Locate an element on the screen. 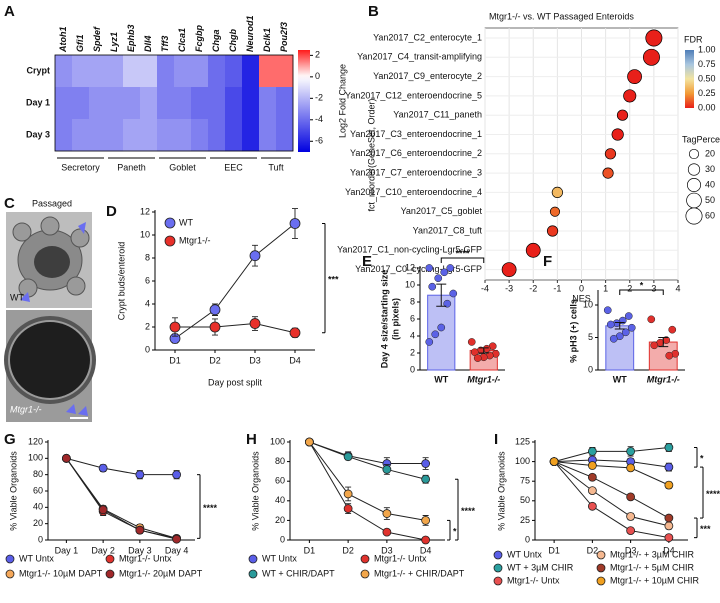  y-tick-label: Yan2017_C4_transit-amplifying is located at coordinates (419, 57).